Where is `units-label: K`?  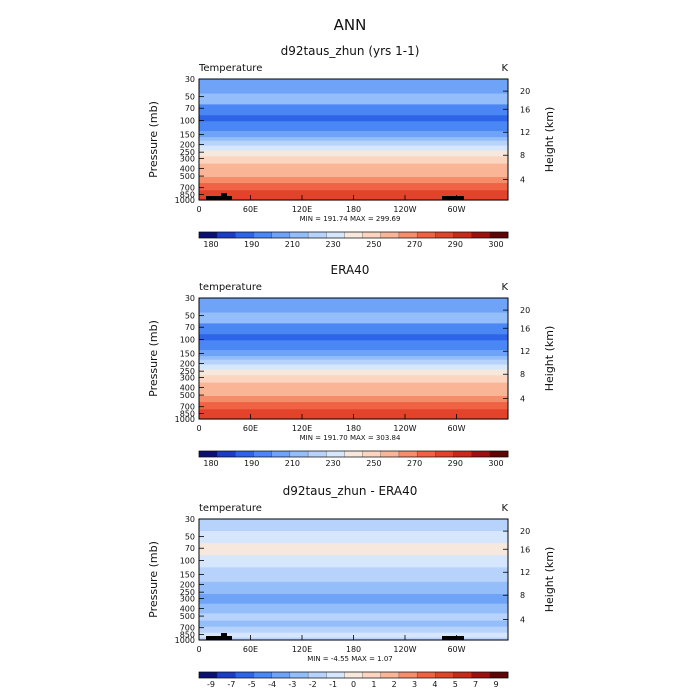
units-label: K is located at coordinates (504, 68).